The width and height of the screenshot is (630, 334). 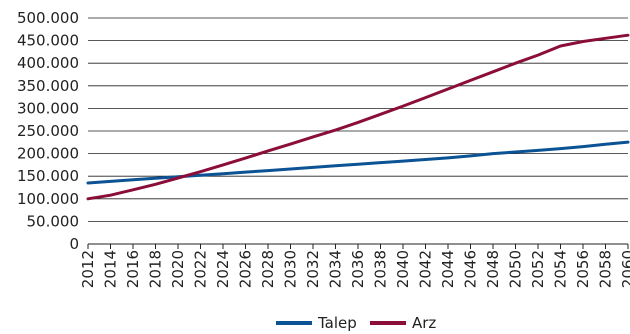 I want to click on x-tick-label: 2050, so click(x=516, y=269).